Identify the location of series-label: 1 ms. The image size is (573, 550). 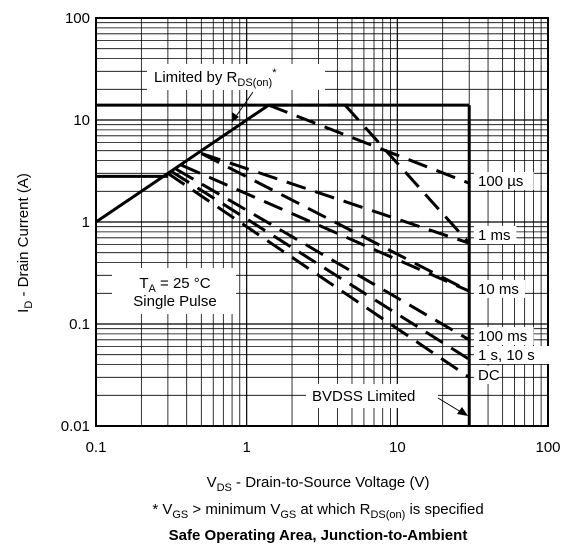
(494, 235).